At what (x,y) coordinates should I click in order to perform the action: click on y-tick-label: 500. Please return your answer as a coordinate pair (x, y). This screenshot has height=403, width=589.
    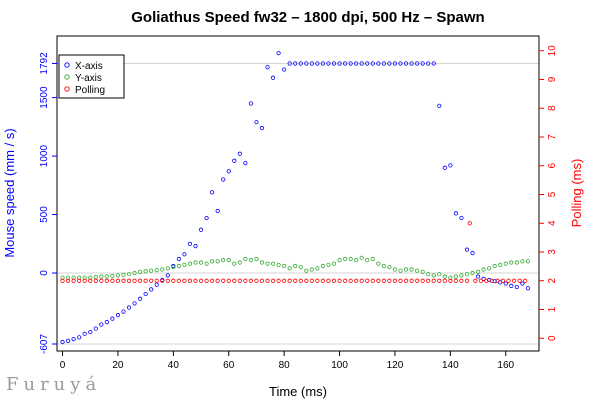
    Looking at the image, I should click on (44, 214).